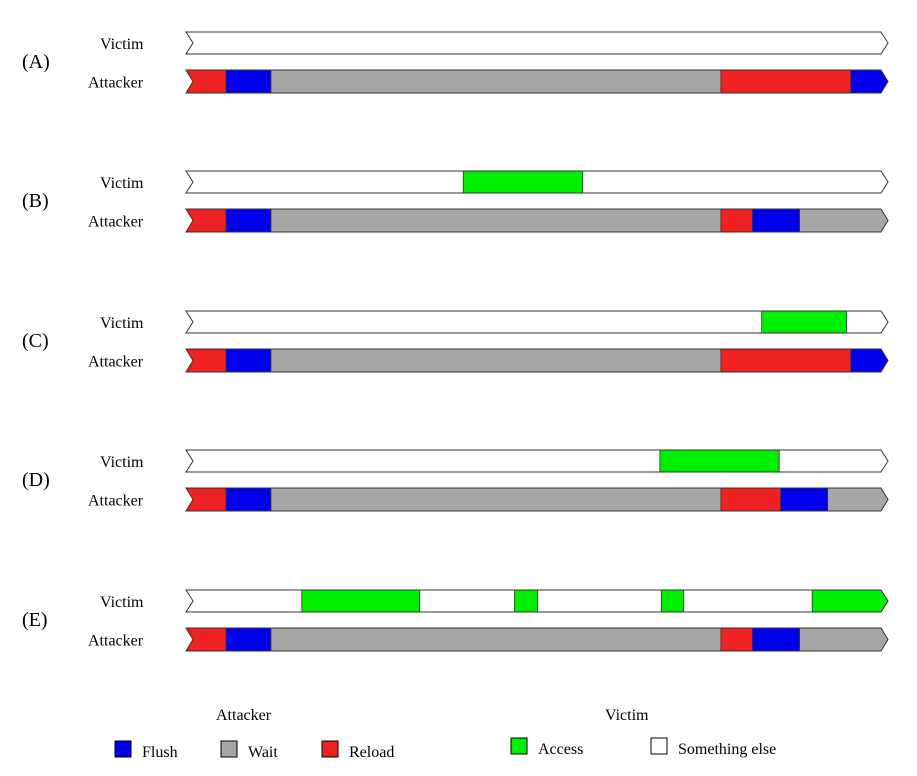 This screenshot has height=776, width=917. What do you see at coordinates (371, 752) in the screenshot?
I see `legend-reload-label: Reload` at bounding box center [371, 752].